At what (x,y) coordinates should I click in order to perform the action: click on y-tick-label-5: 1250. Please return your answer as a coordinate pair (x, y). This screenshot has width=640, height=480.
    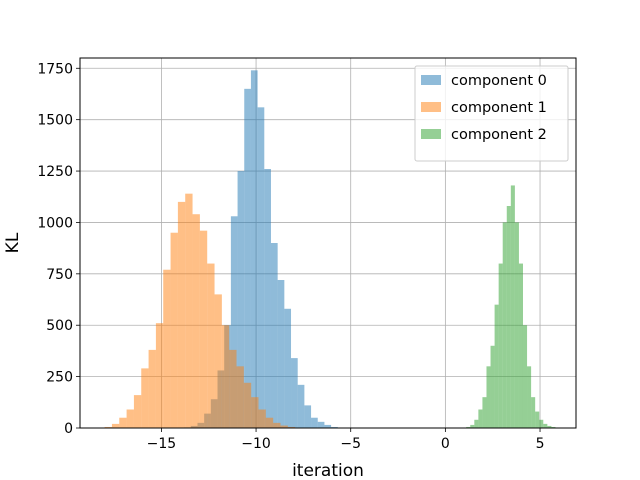
    Looking at the image, I should click on (55, 172).